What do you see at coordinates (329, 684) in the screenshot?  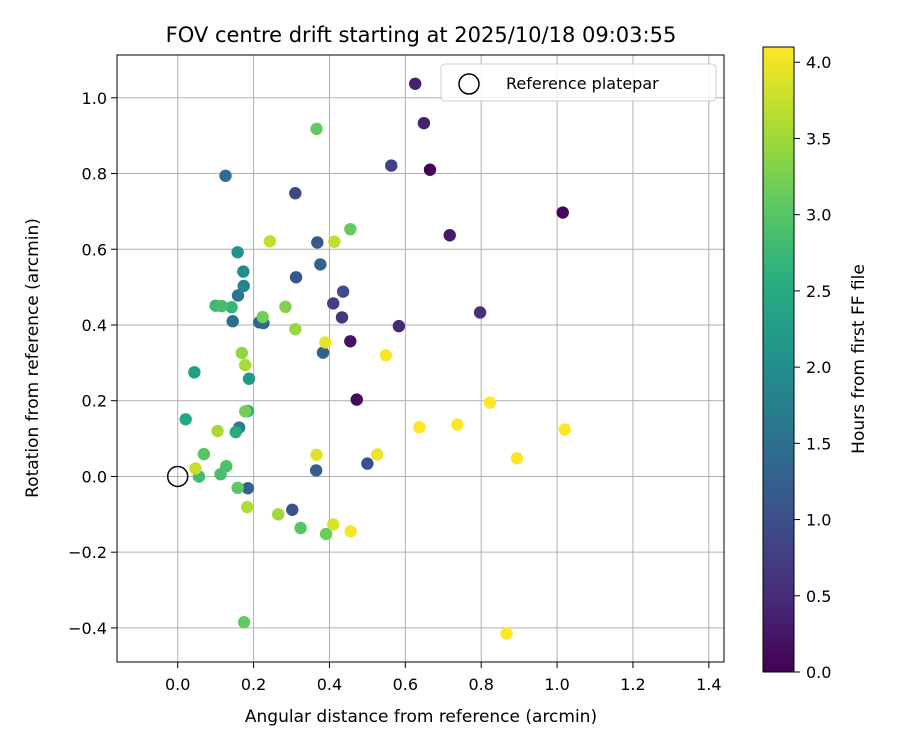 I see `x-tick-label: 0.4` at bounding box center [329, 684].